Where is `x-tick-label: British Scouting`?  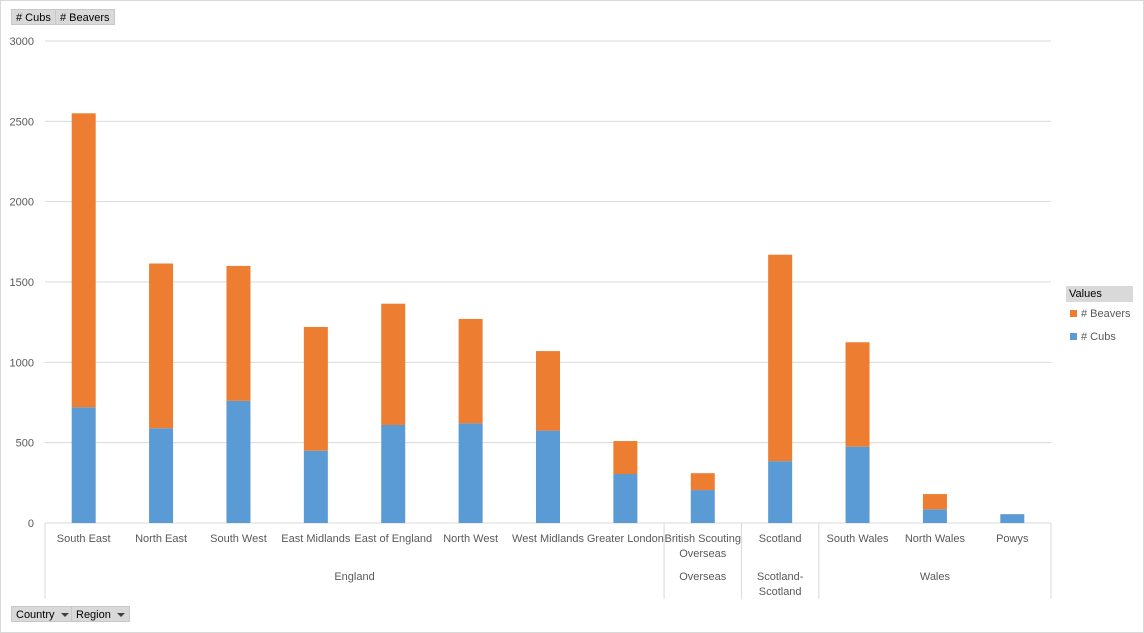 x-tick-label: British Scouting is located at coordinates (703, 539).